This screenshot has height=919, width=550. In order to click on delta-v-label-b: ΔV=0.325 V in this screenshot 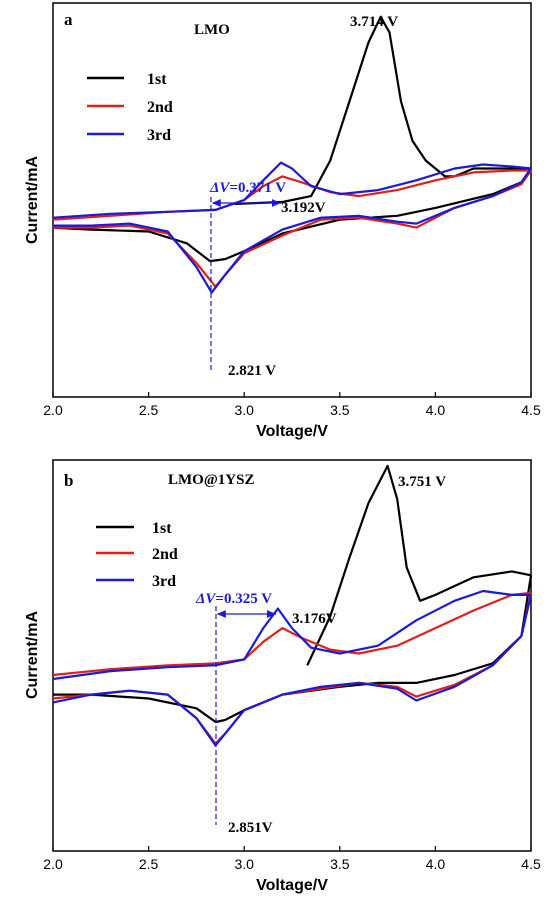, I will do `click(233, 599)`.